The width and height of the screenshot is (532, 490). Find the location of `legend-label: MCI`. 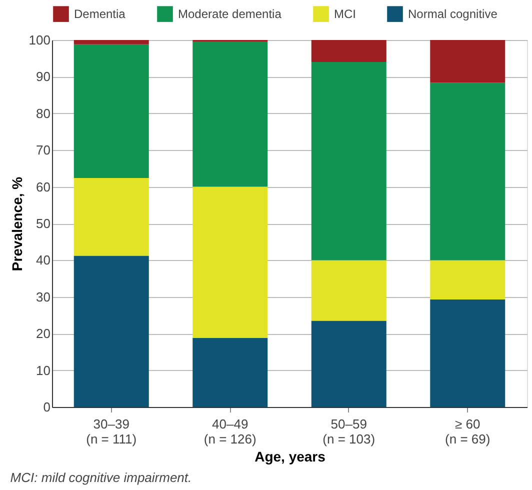

legend-label: MCI is located at coordinates (345, 14).